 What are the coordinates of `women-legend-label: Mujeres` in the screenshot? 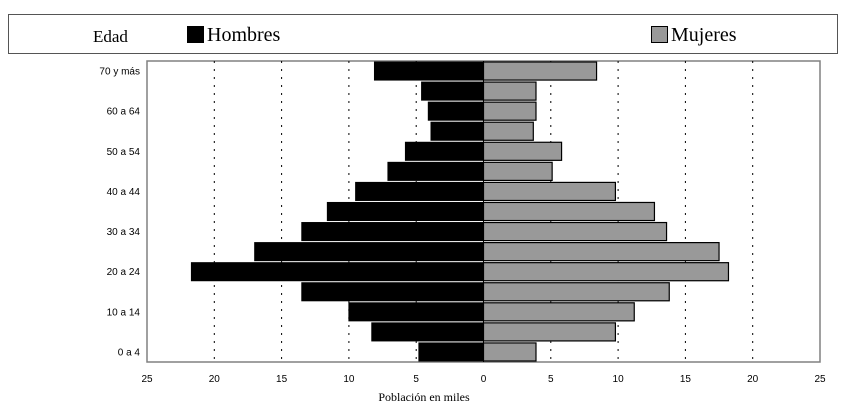 It's located at (704, 35).